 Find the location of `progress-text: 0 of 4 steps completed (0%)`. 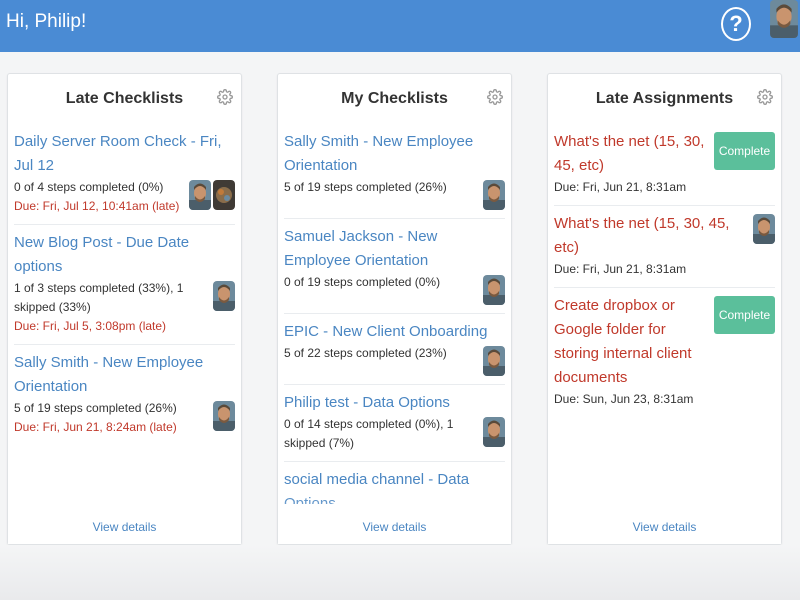

progress-text: 0 of 4 steps completed (0%) is located at coordinates (89, 187).